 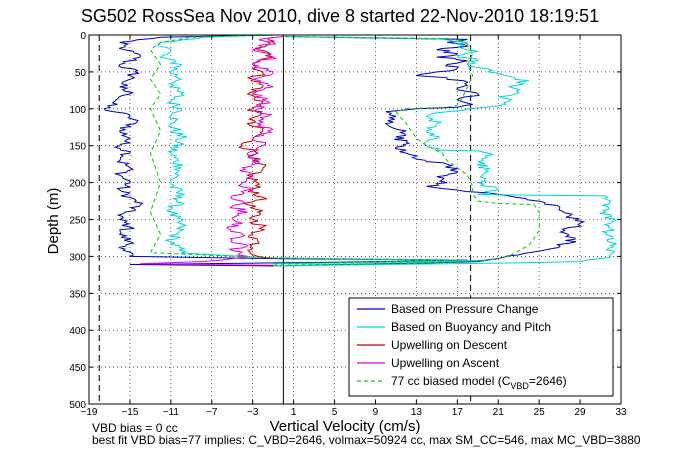 I want to click on legend-label-model: 77 cc biased model (CVBD=2646), so click(x=479, y=382).